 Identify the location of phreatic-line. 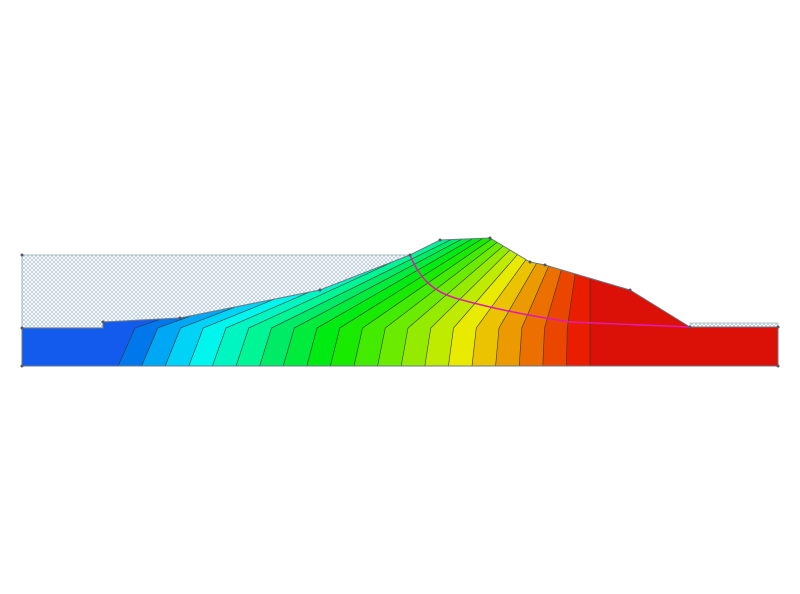
(550, 291).